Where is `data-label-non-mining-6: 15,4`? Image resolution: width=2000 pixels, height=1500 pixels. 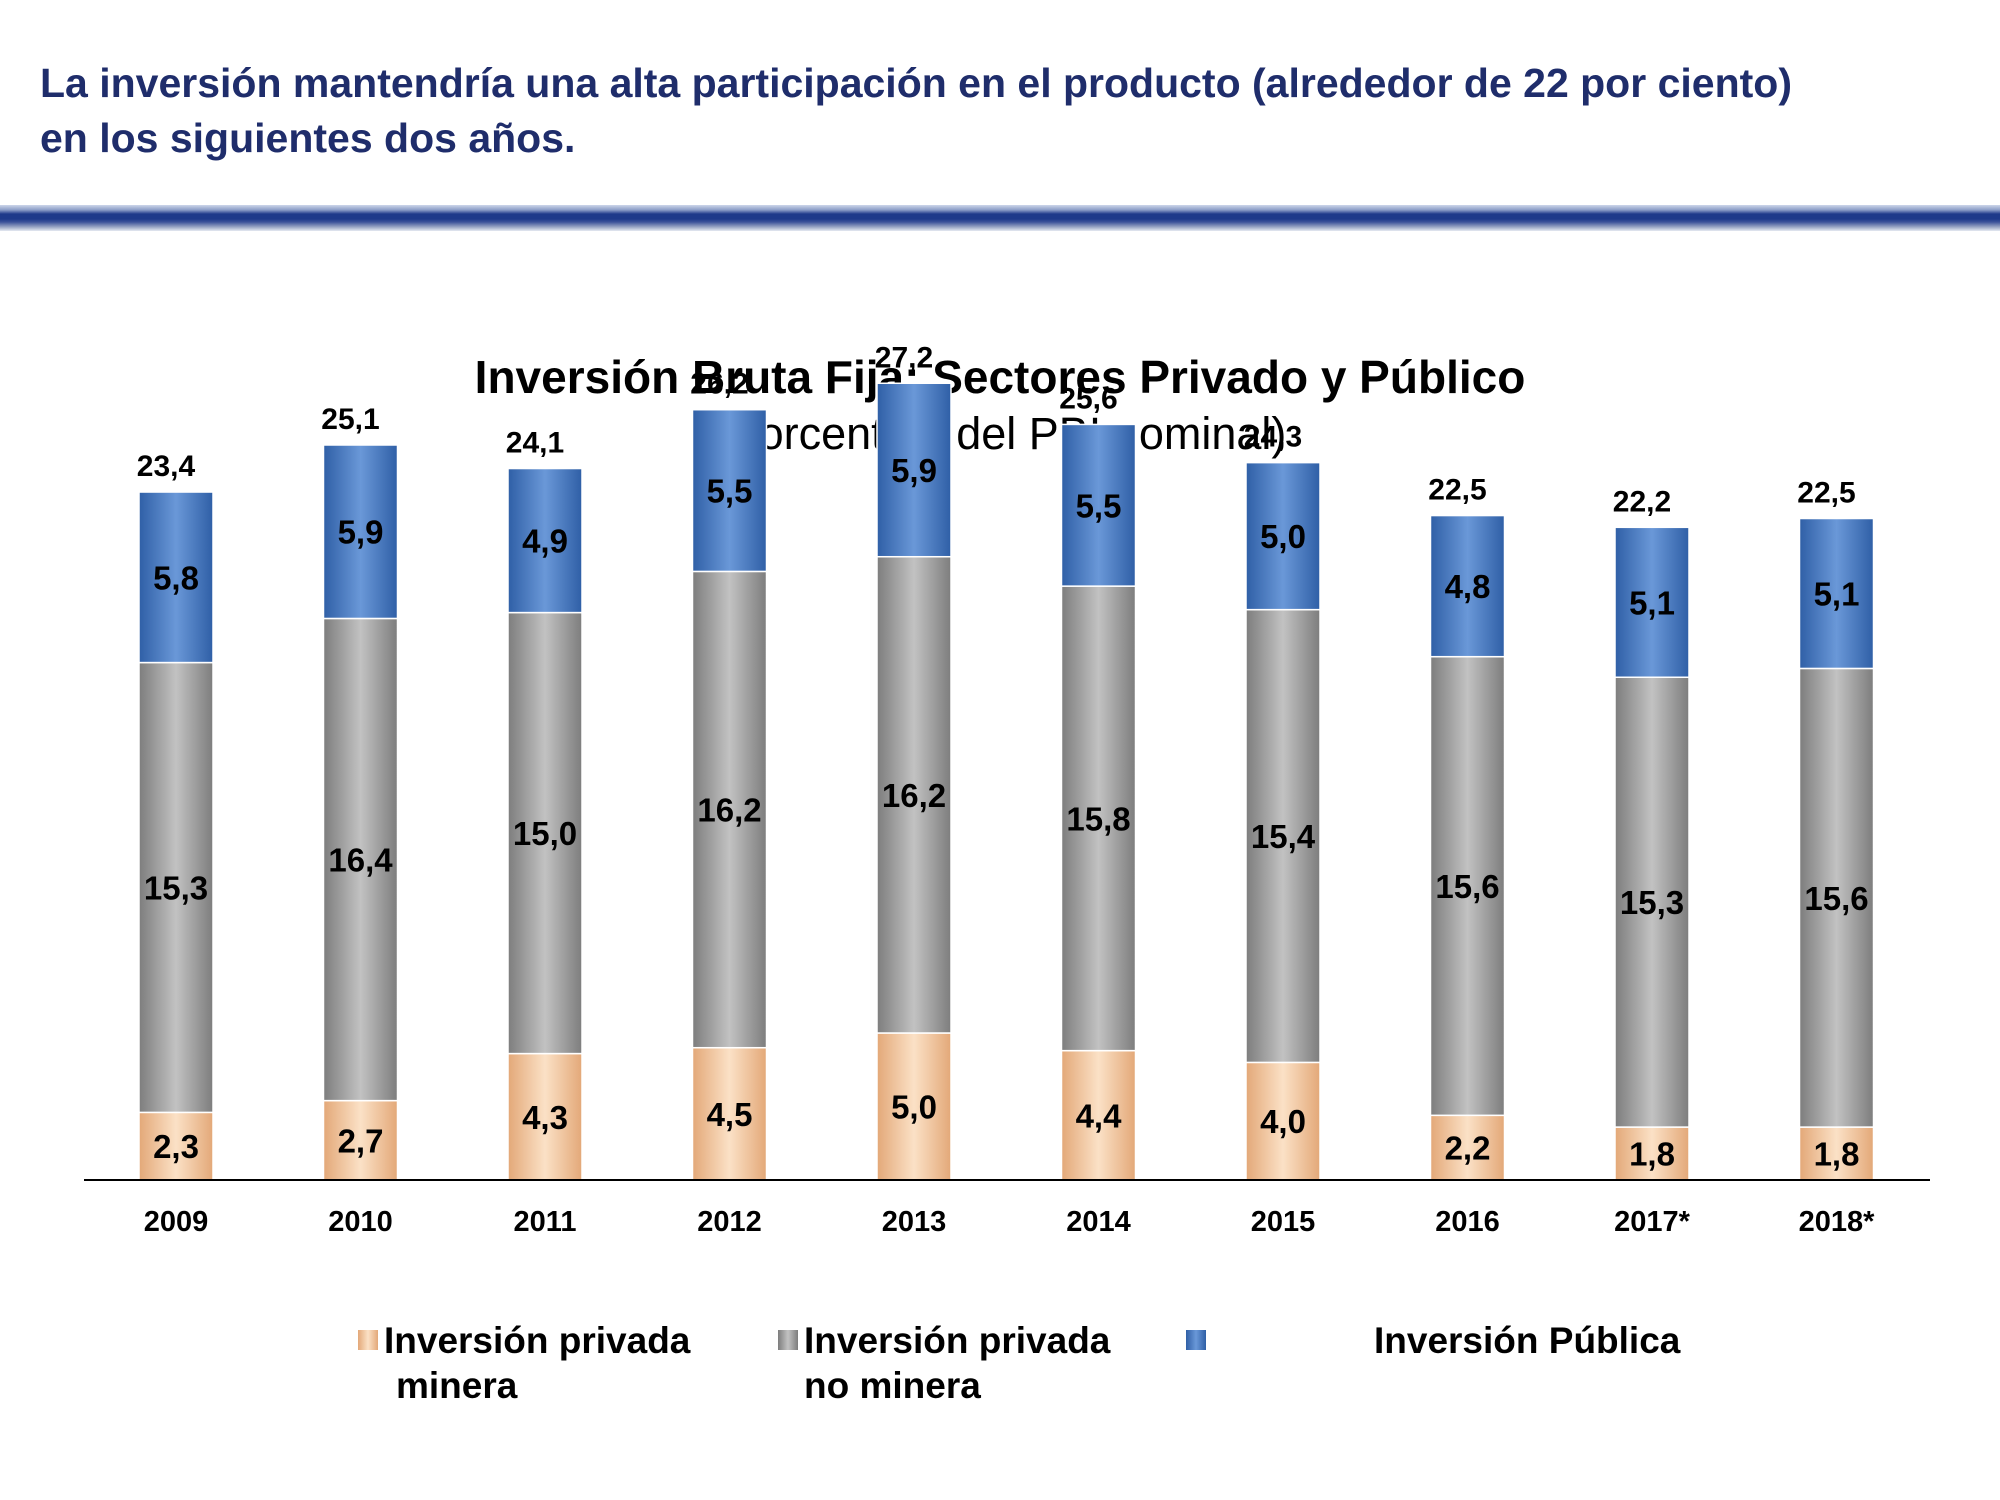 data-label-non-mining-6: 15,4 is located at coordinates (1283, 836).